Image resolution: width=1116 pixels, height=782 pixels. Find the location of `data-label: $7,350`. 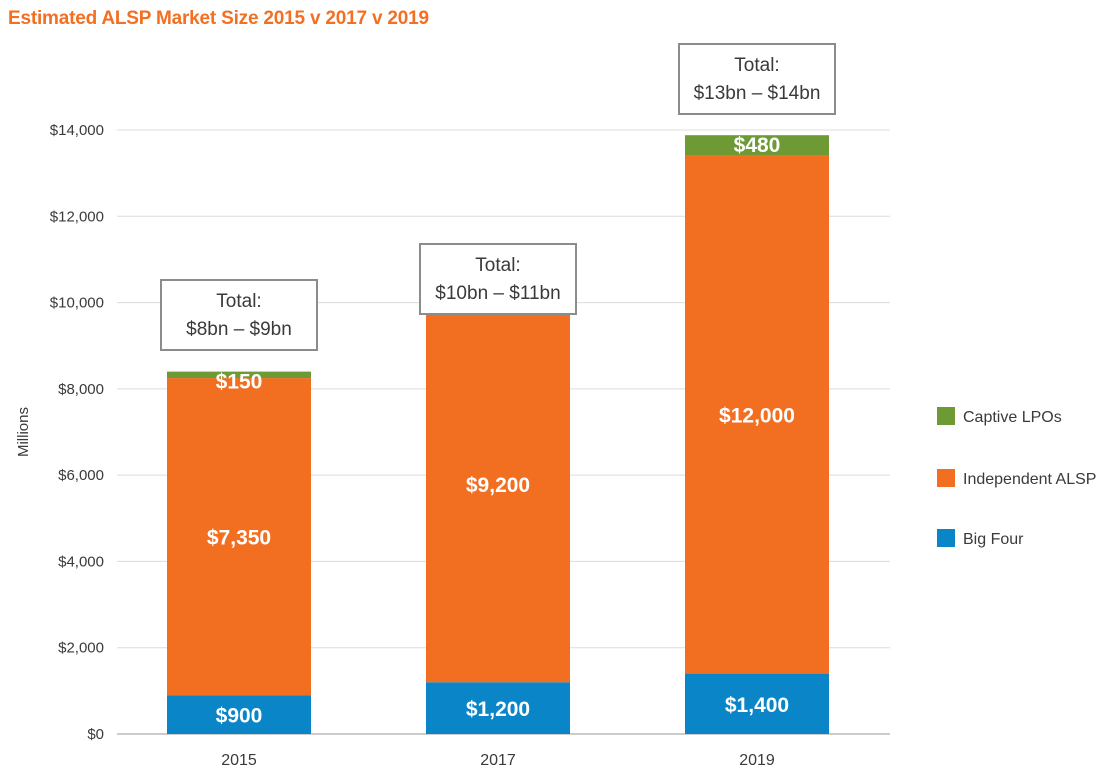

data-label: $7,350 is located at coordinates (239, 538).